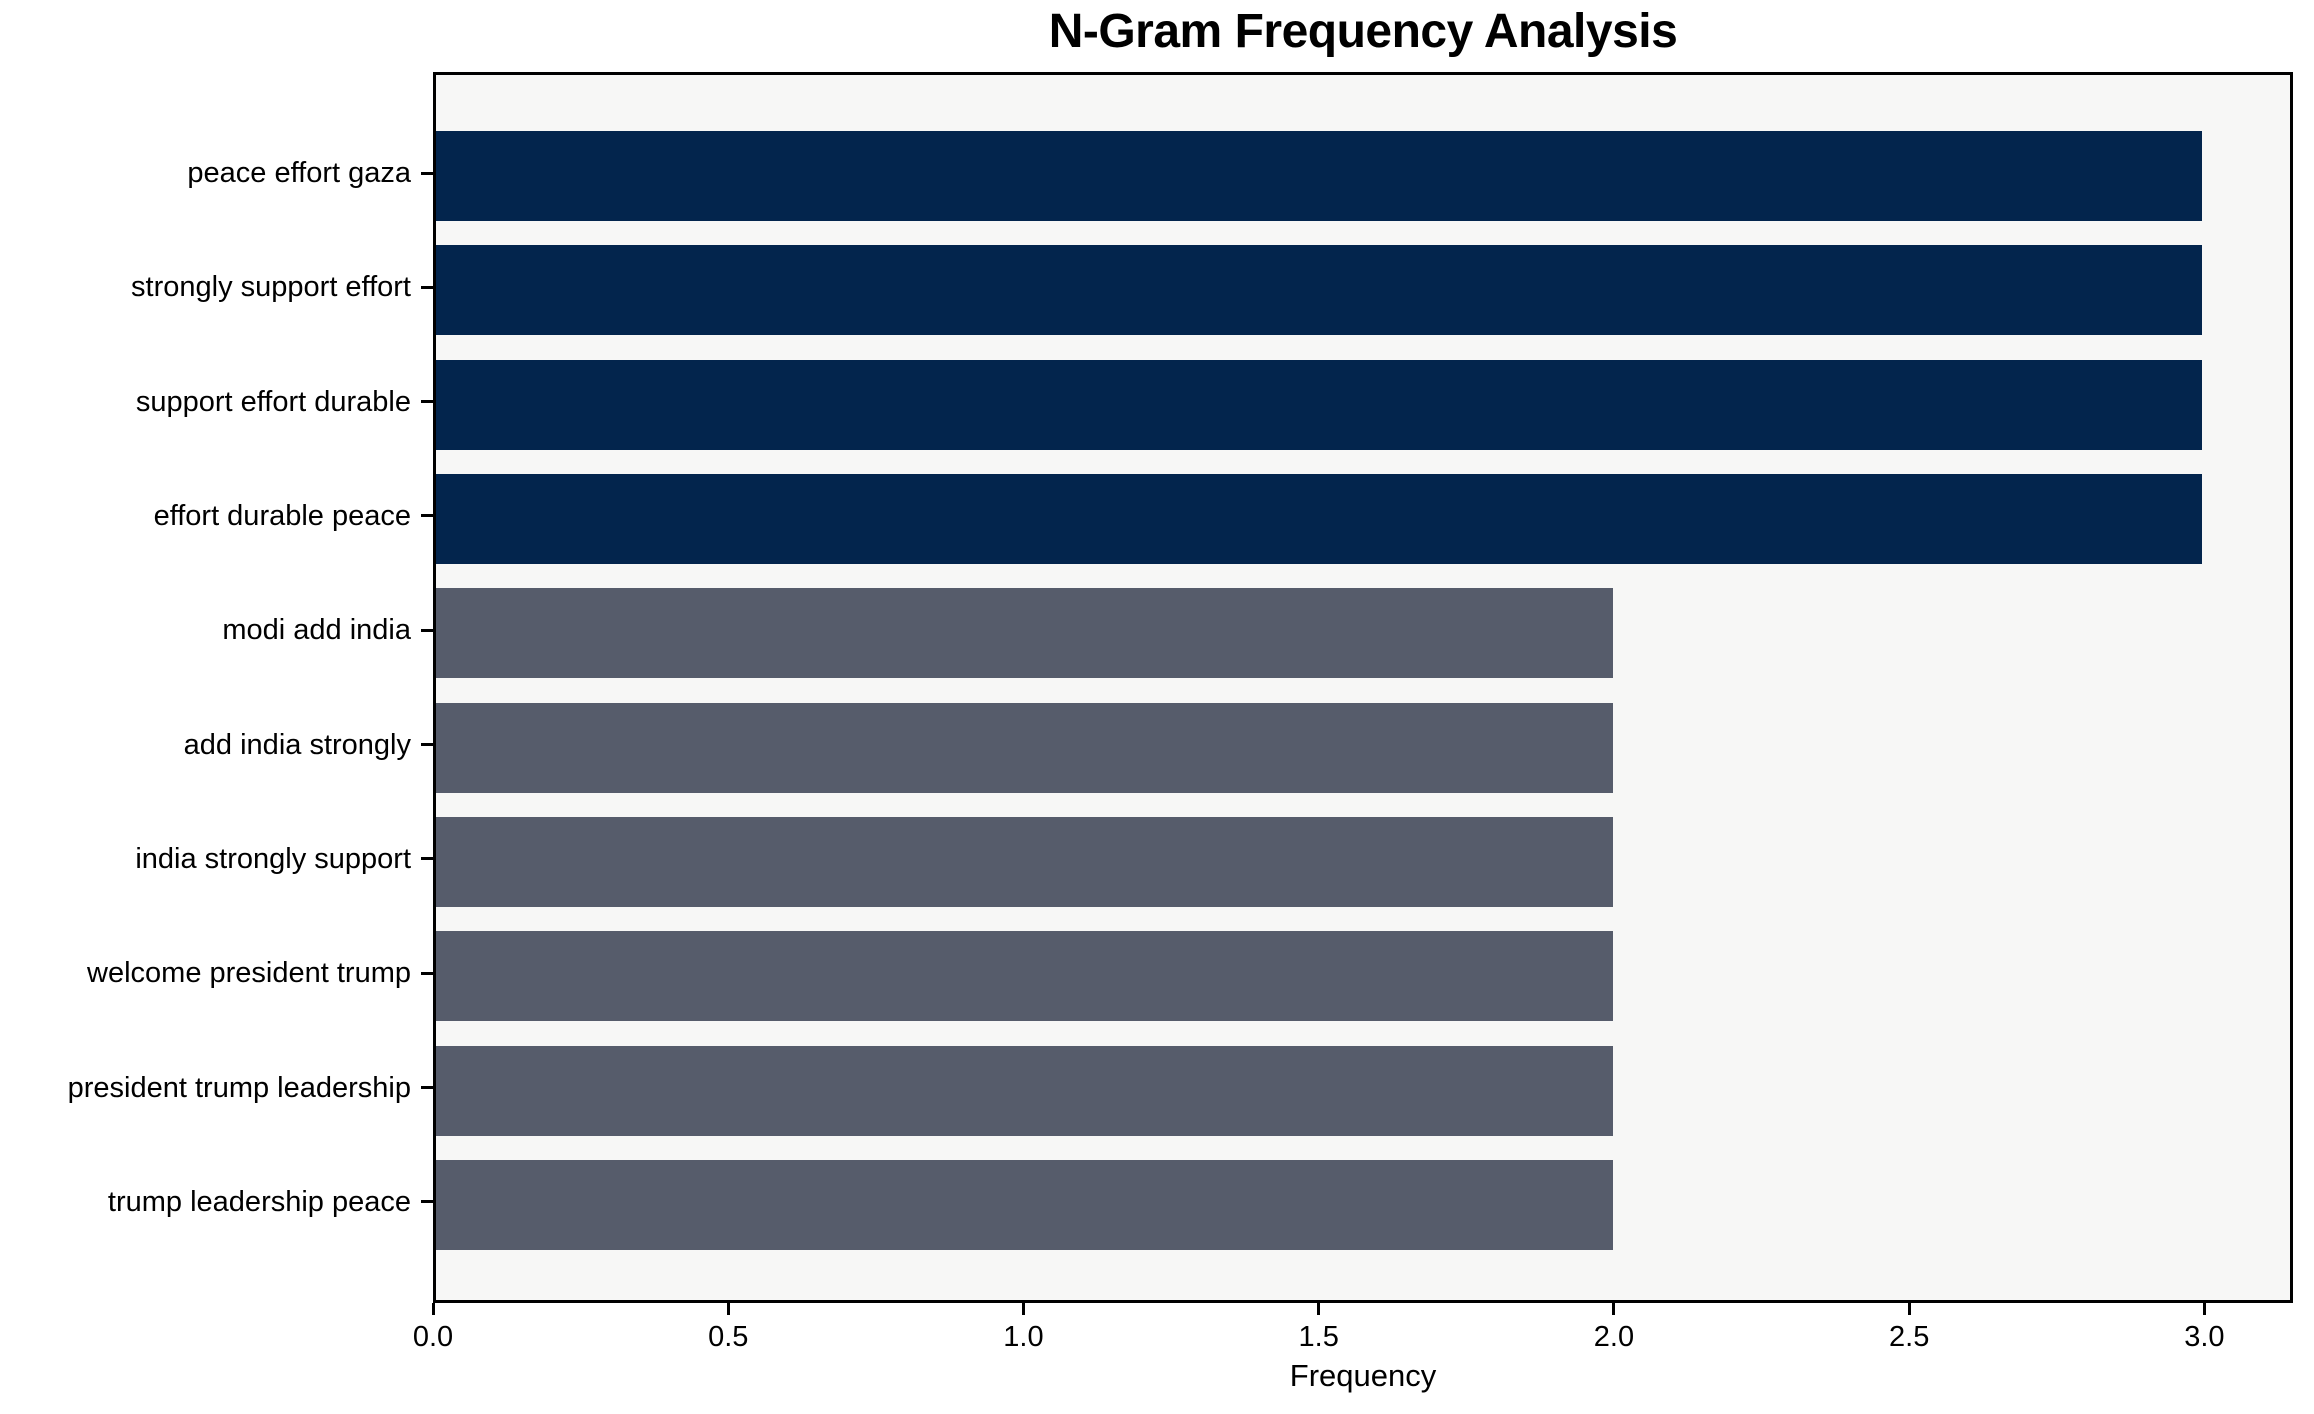  I want to click on y-tick-label: effort durable peace, so click(282, 515).